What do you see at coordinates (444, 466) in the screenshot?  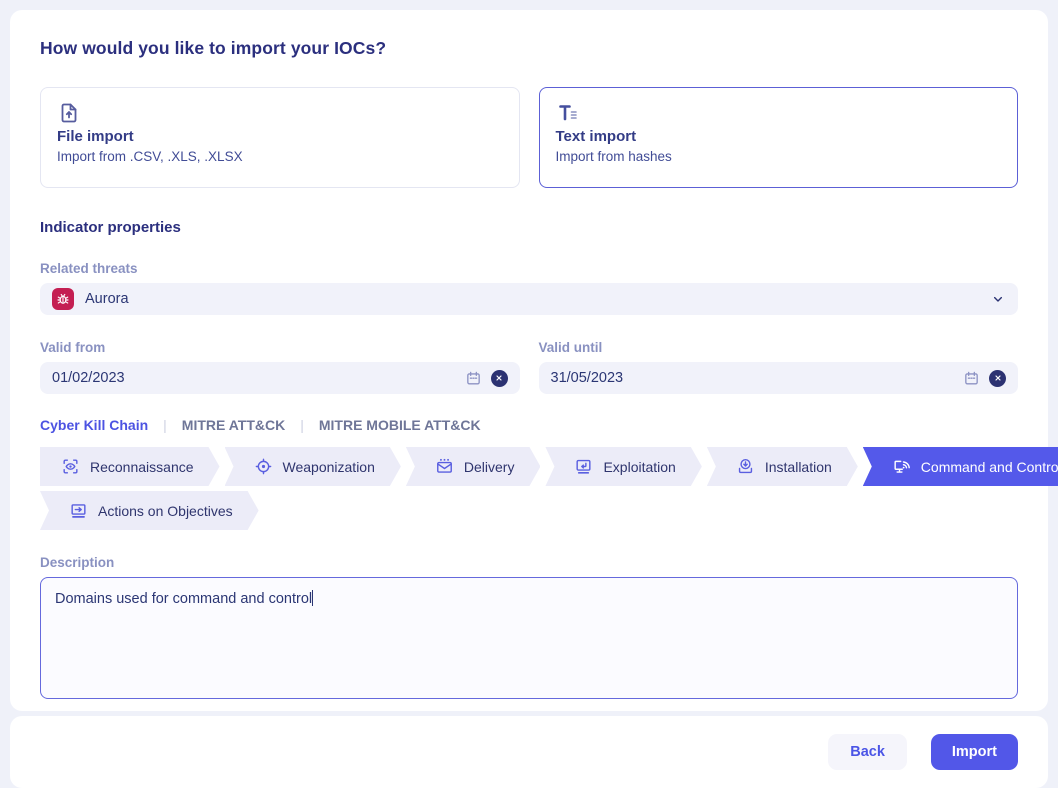 I see `mail-alert-icon` at bounding box center [444, 466].